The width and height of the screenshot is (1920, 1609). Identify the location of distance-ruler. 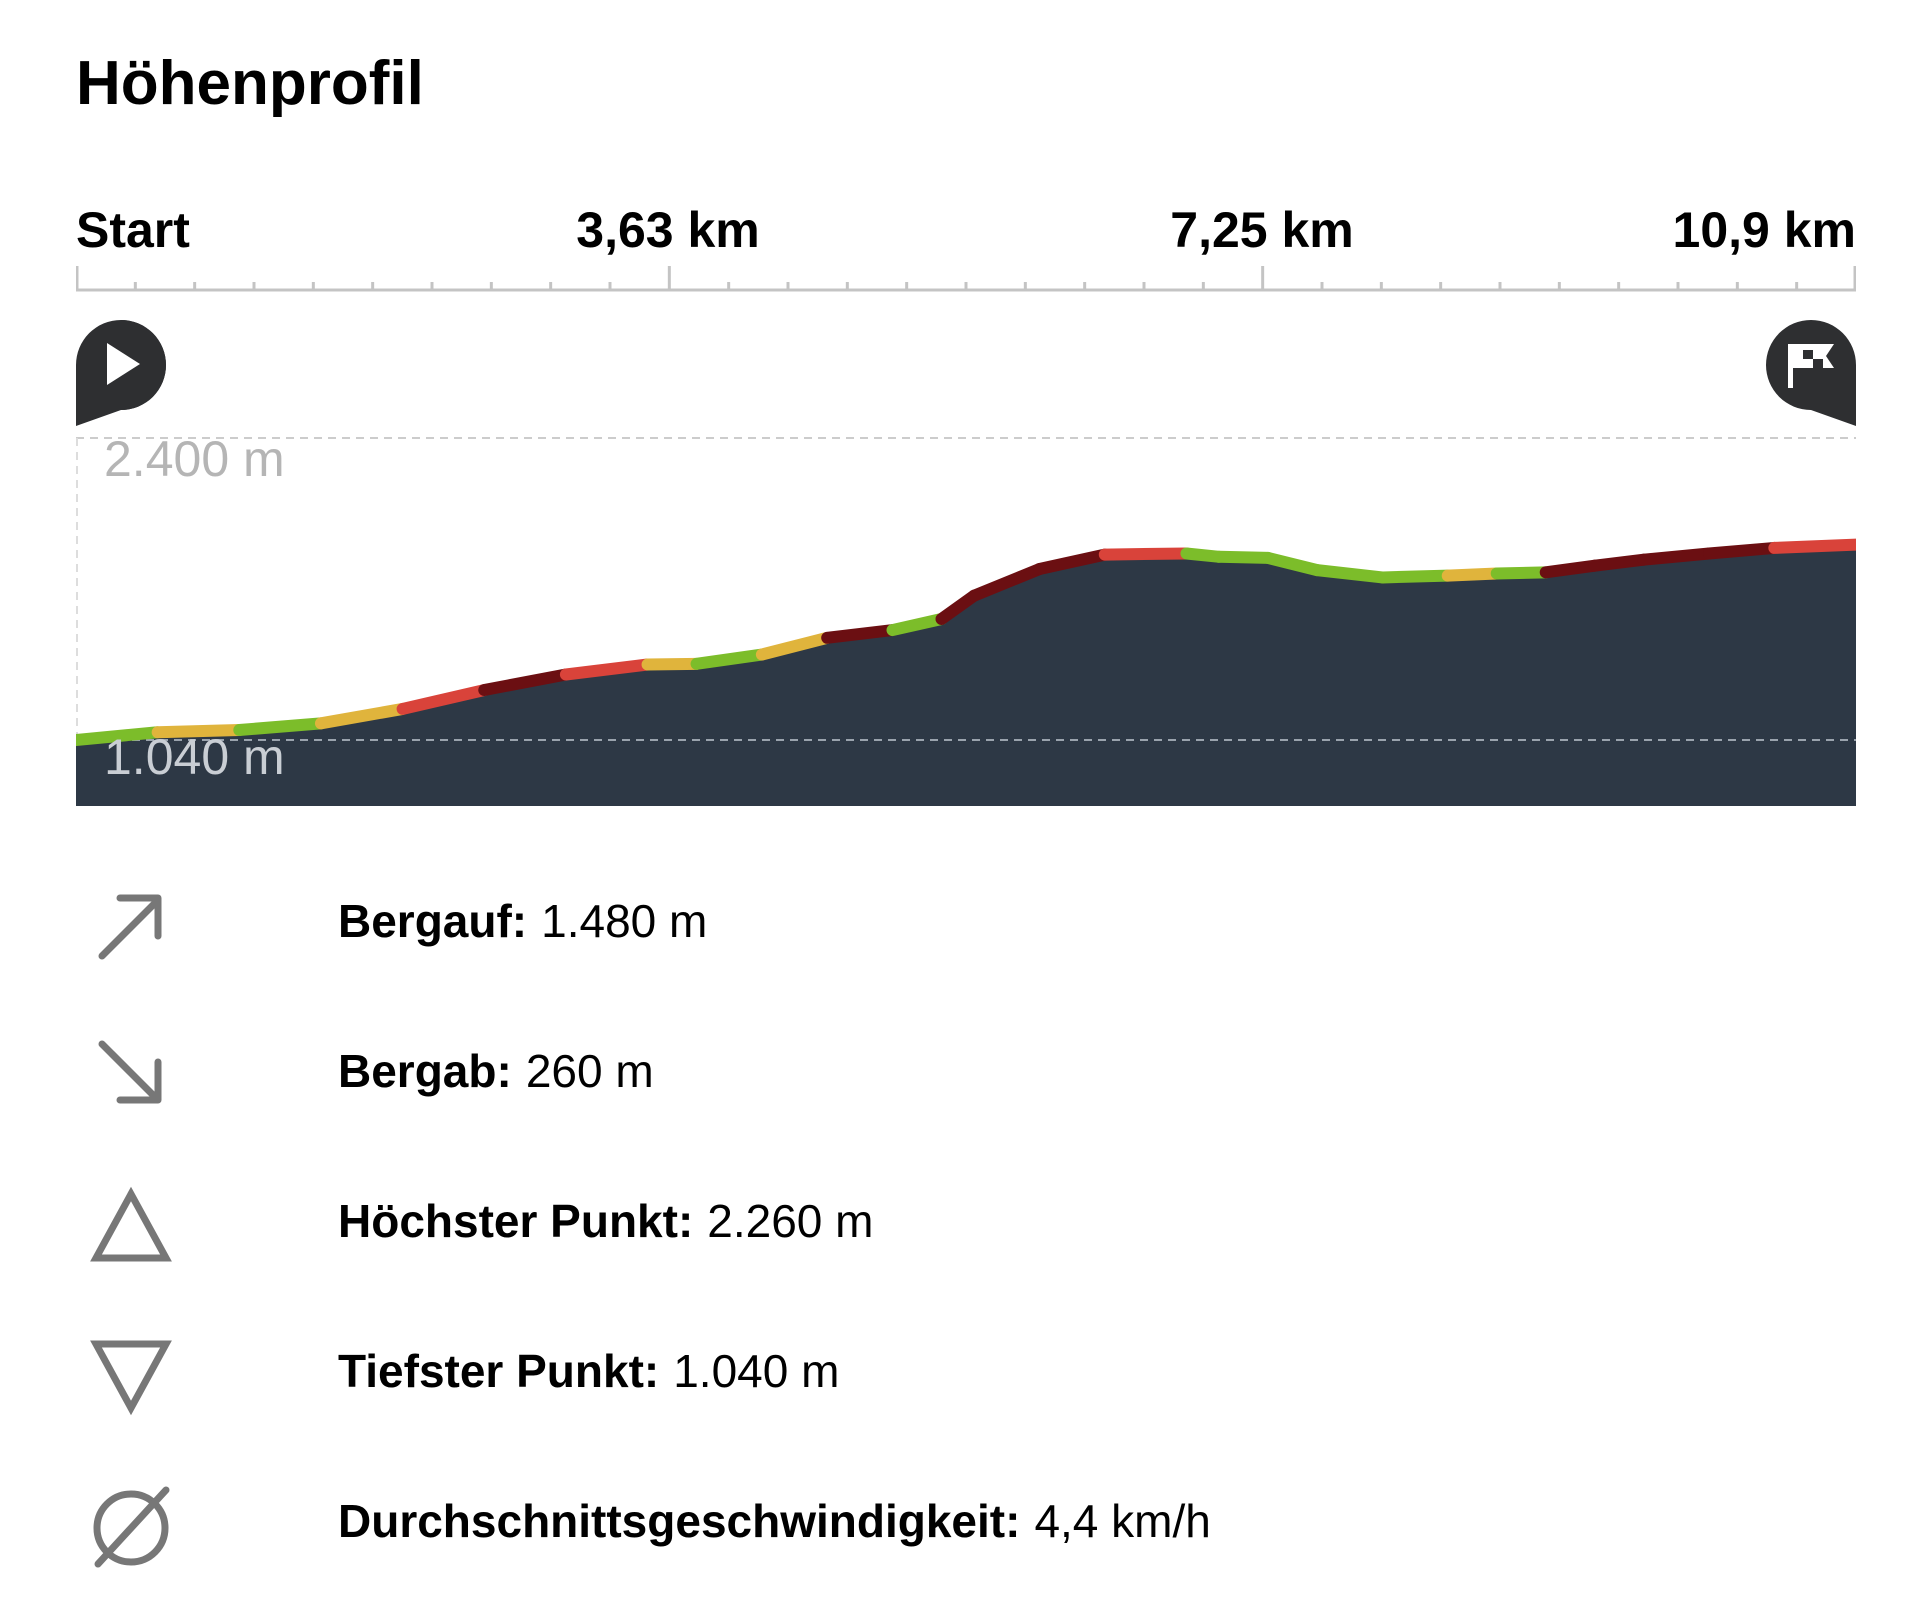
(966, 279).